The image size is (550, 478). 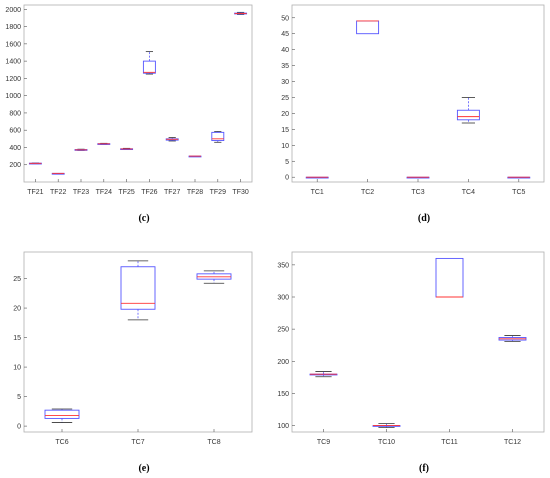 I want to click on y-tick-label: 250, so click(x=283, y=330).